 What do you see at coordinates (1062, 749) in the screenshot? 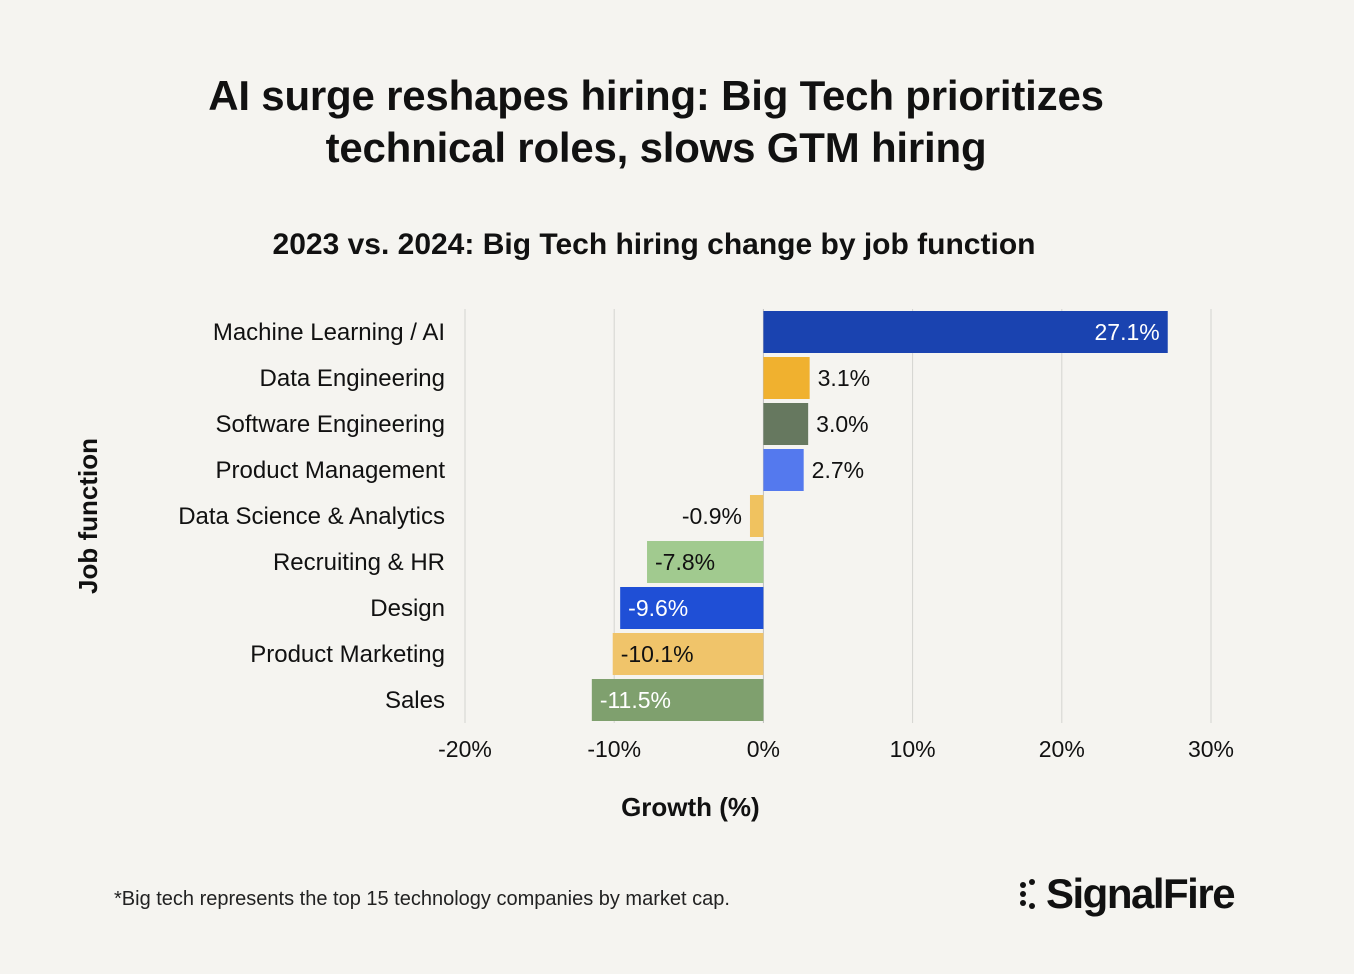
I see `x-tick-label: 20%` at bounding box center [1062, 749].